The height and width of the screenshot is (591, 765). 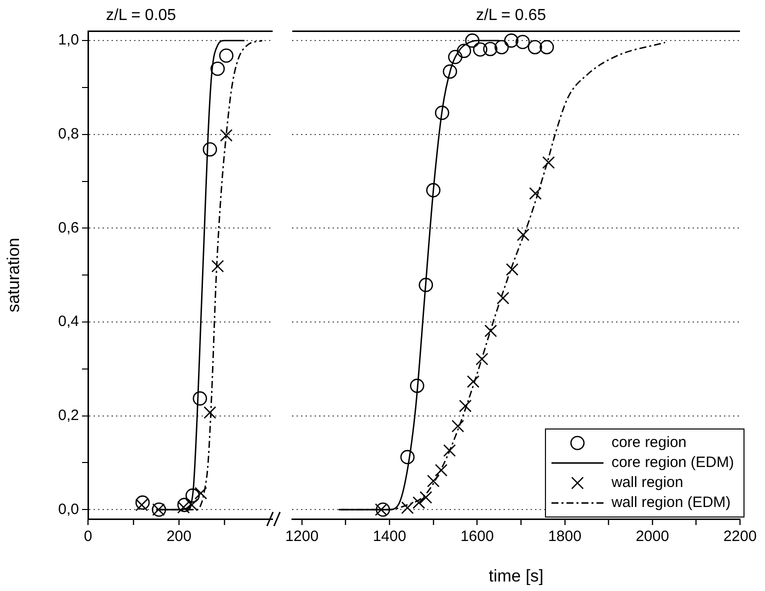 What do you see at coordinates (179, 537) in the screenshot?
I see `x-tick-label: 200` at bounding box center [179, 537].